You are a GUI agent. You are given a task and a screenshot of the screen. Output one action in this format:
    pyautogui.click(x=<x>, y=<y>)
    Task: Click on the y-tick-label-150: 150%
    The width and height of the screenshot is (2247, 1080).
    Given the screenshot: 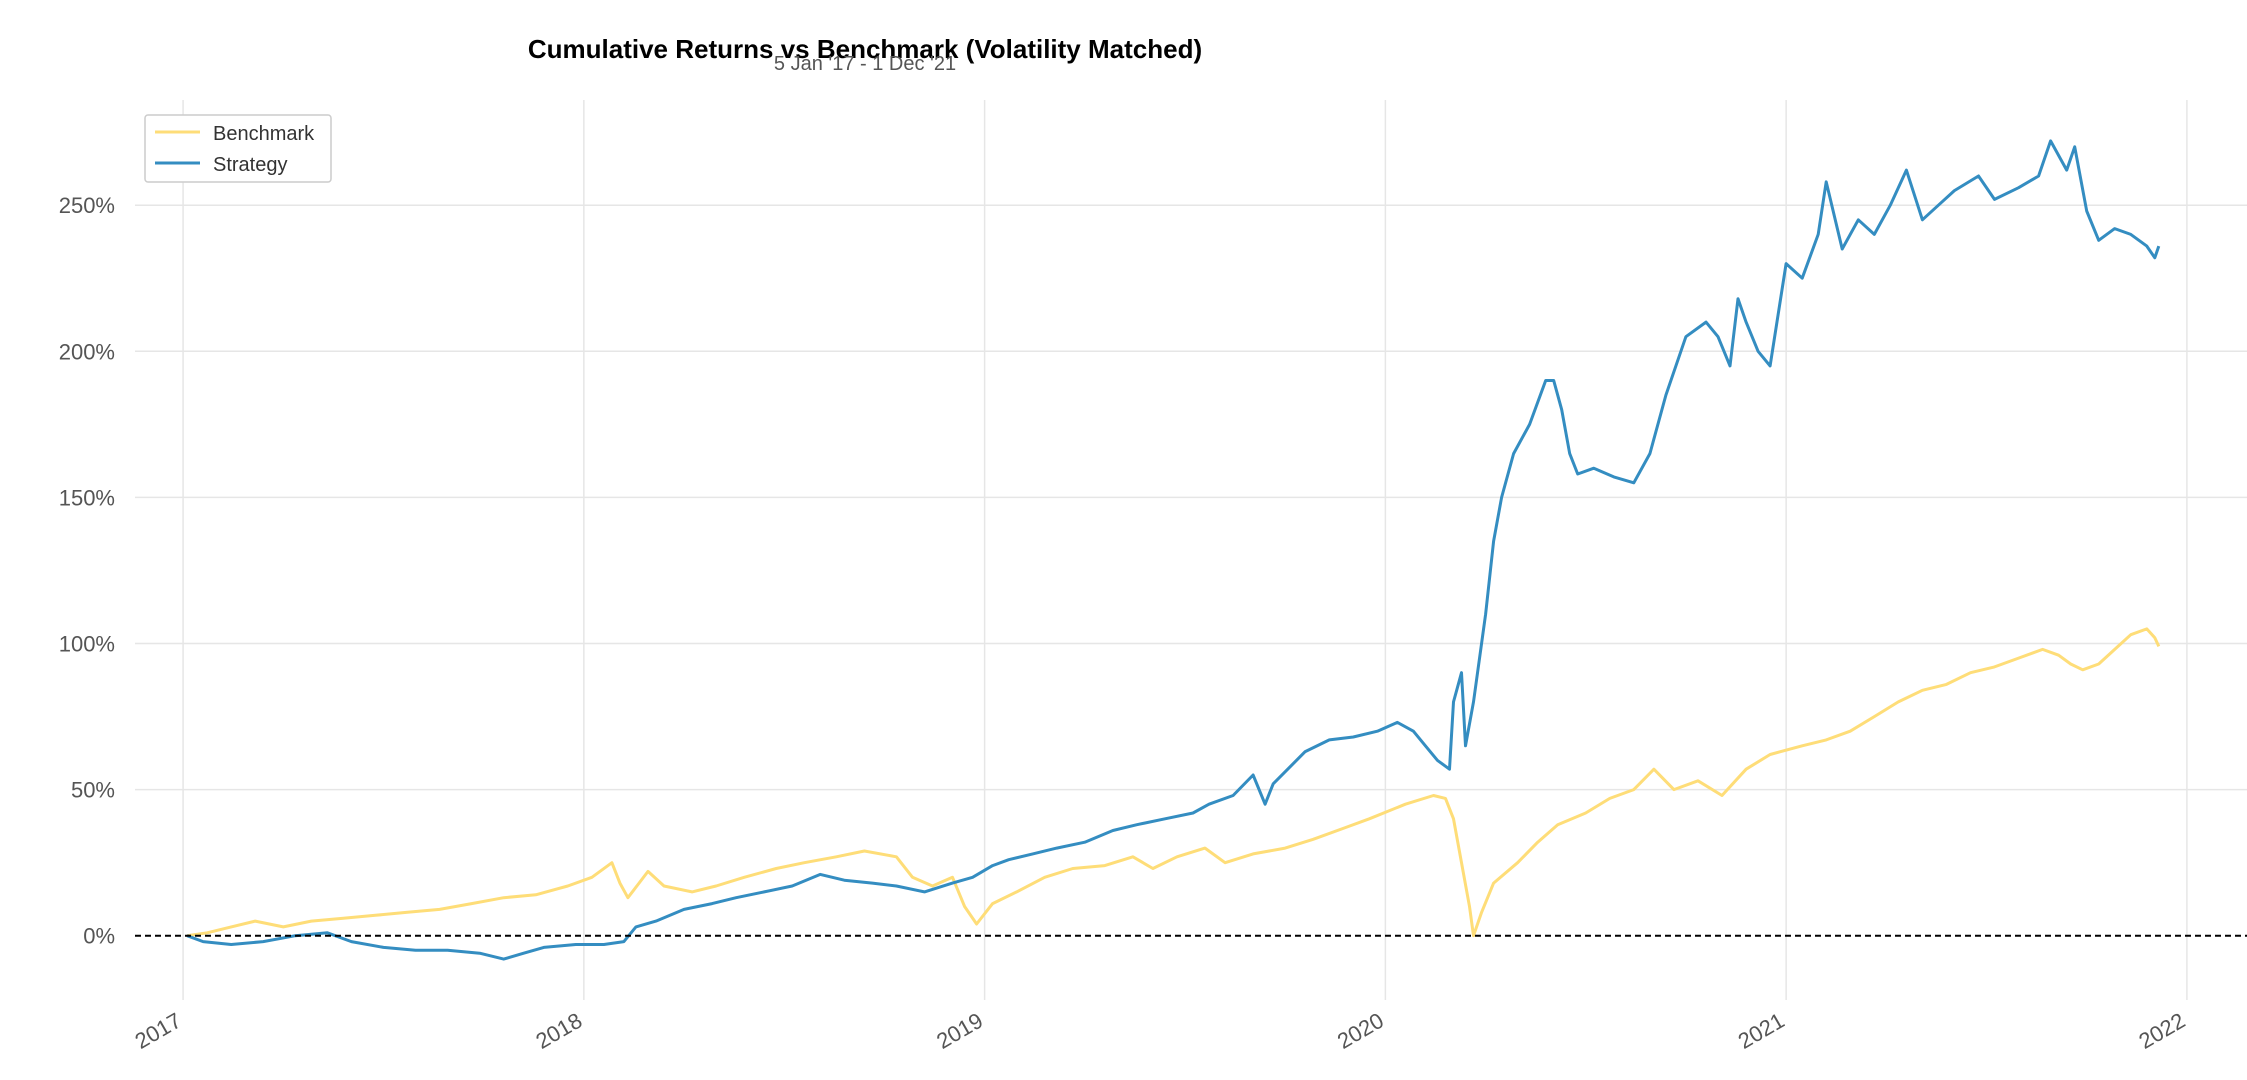 What is the action you would take?
    pyautogui.click(x=87, y=497)
    